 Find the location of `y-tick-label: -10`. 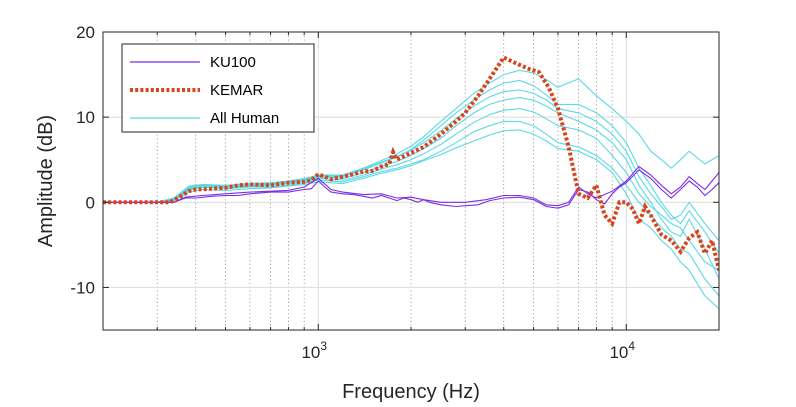

y-tick-label: -10 is located at coordinates (82, 287).